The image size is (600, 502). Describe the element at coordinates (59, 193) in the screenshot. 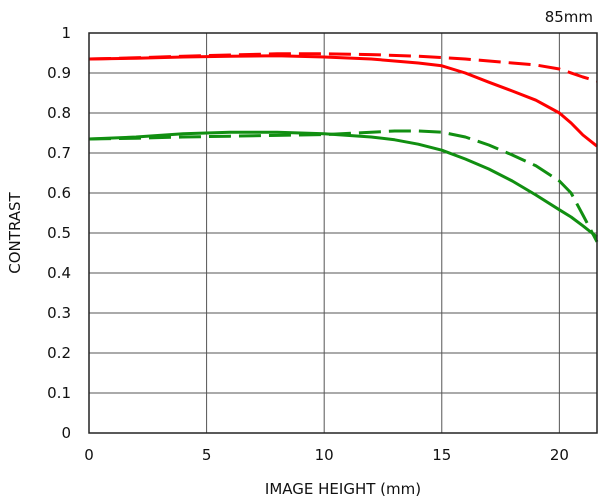

I see `y-tick-label: 0.6` at that location.